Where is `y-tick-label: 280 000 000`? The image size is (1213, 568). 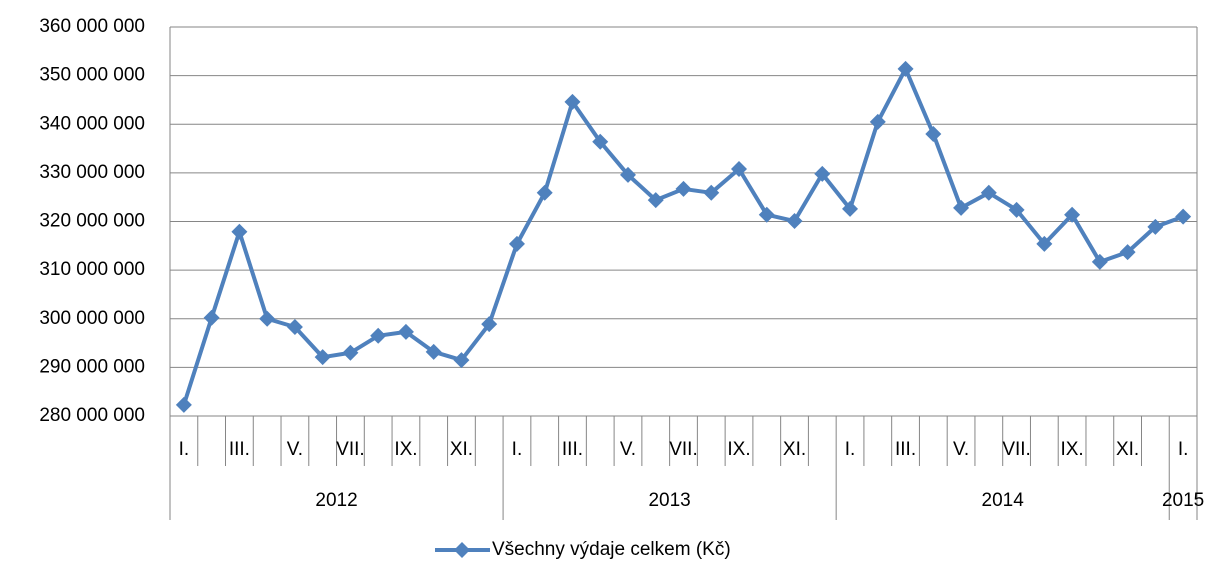
y-tick-label: 280 000 000 is located at coordinates (92, 415).